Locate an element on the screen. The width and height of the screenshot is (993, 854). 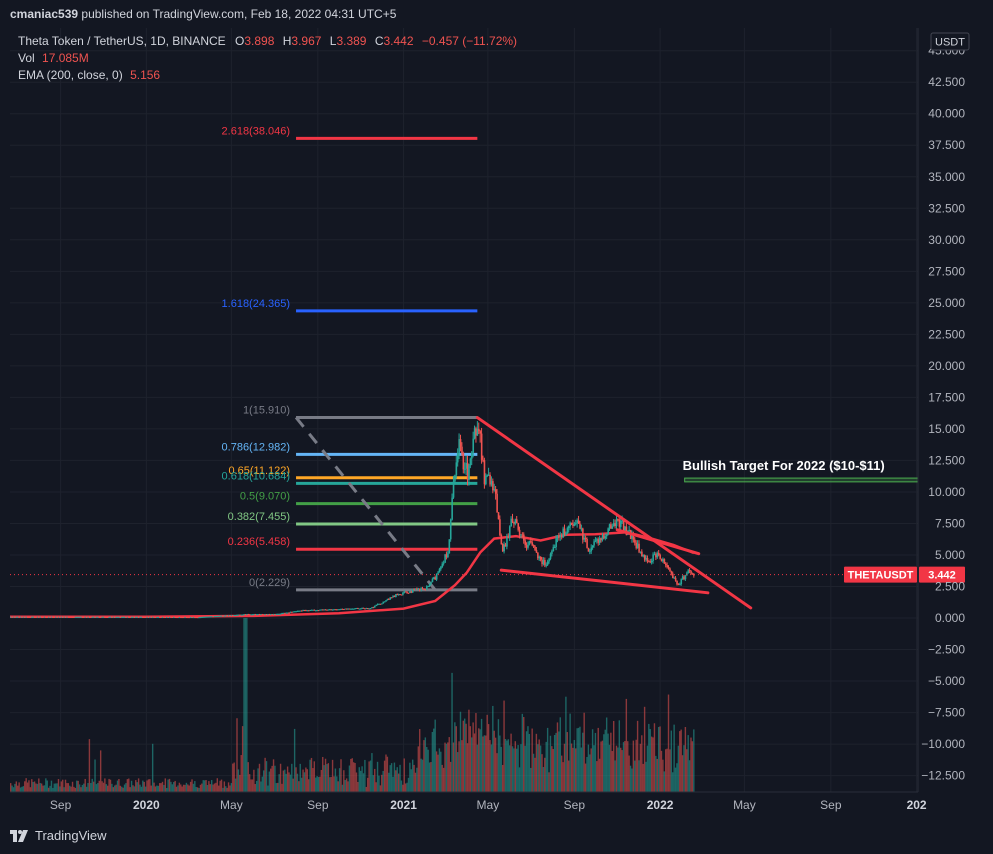
publisher-name: cmaniac539 is located at coordinates (44, 14).